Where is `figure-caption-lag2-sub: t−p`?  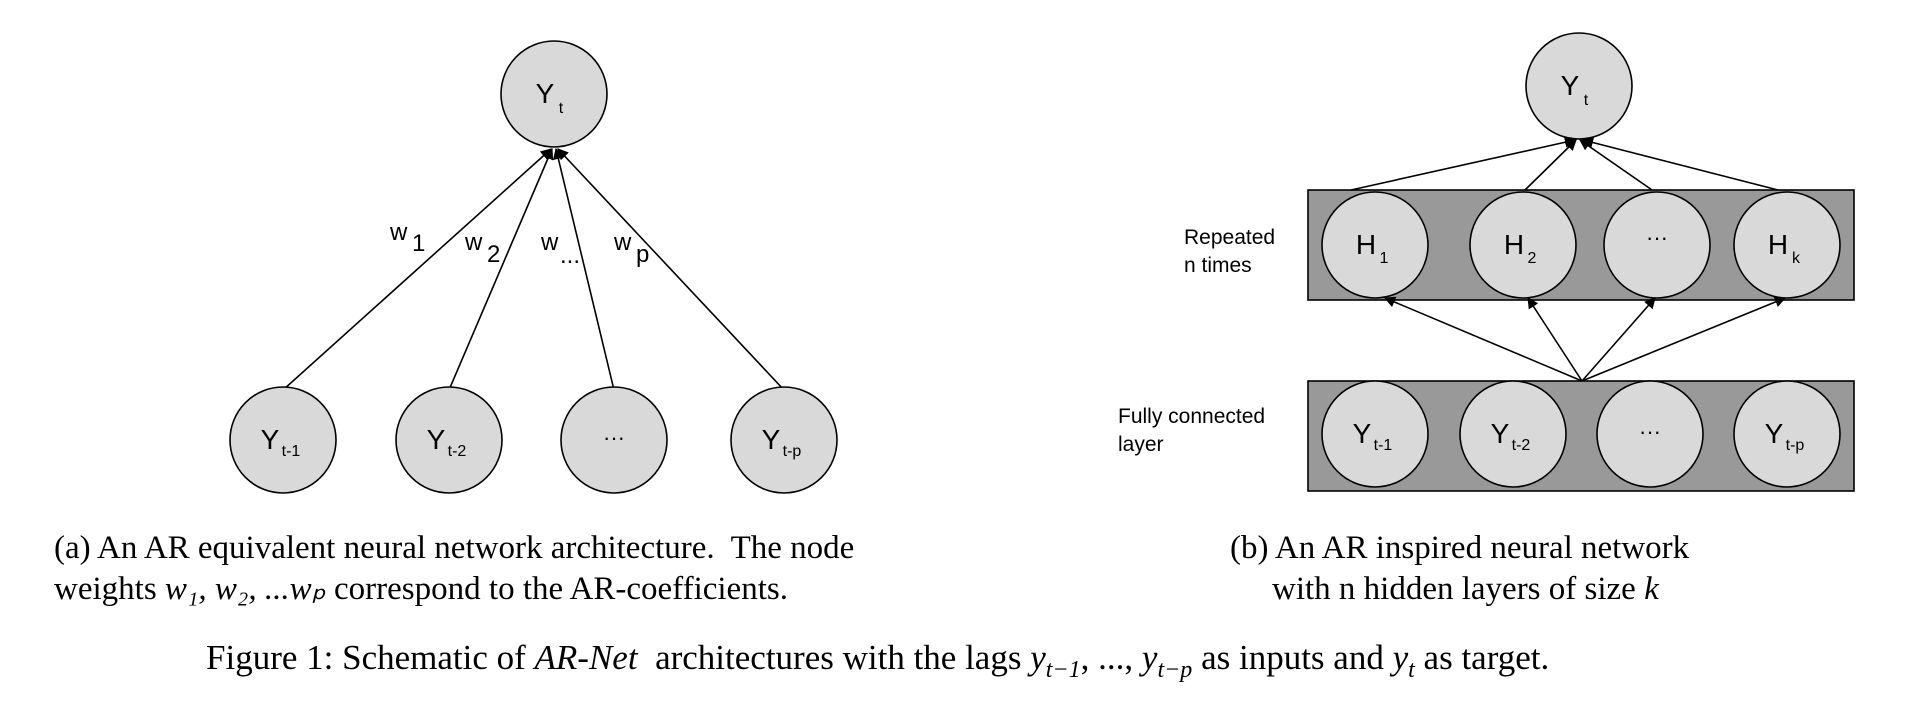 figure-caption-lag2-sub: t−p is located at coordinates (1175, 670).